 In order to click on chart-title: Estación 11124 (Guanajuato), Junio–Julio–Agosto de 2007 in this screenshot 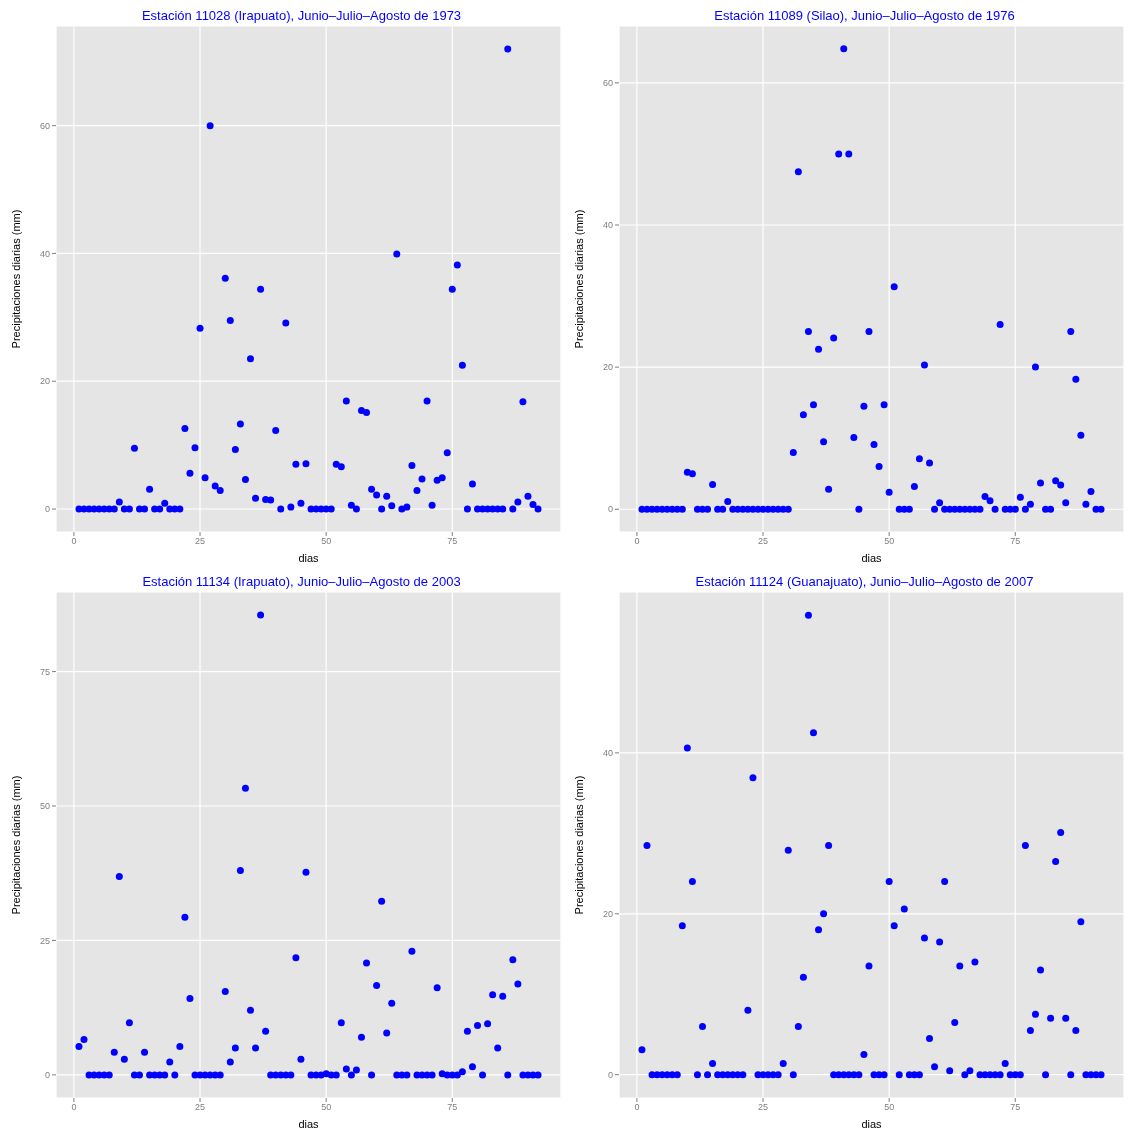, I will do `click(864, 581)`.